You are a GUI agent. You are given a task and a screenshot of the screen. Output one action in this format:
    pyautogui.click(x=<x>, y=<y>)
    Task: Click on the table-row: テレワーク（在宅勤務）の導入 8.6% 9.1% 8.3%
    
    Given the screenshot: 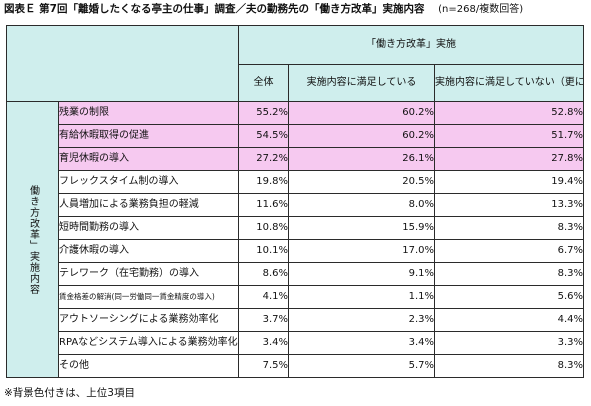 What is the action you would take?
    pyautogui.click(x=296, y=274)
    